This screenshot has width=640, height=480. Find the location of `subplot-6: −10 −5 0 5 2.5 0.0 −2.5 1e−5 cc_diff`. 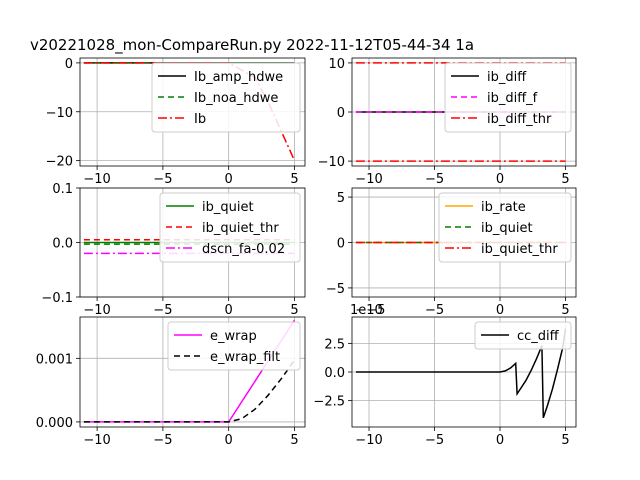

subplot-6: −10 −5 0 5 2.5 0.0 −2.5 1e−5 cc_diff is located at coordinates (445, 375).